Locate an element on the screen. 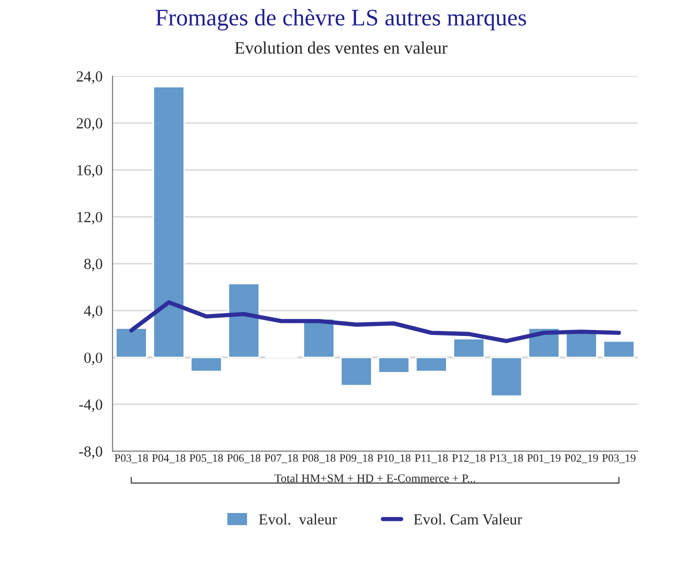 The width and height of the screenshot is (682, 564). x-tick-label: P06_18 is located at coordinates (243, 459).